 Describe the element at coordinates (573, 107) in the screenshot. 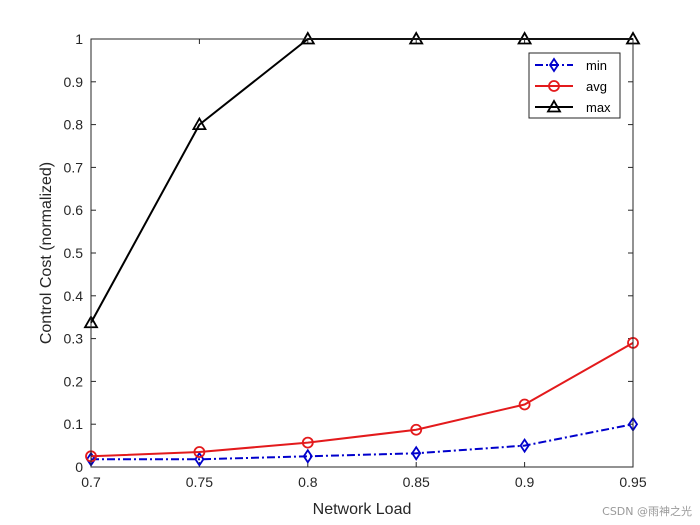

I see `legend-entry-max: max` at that location.